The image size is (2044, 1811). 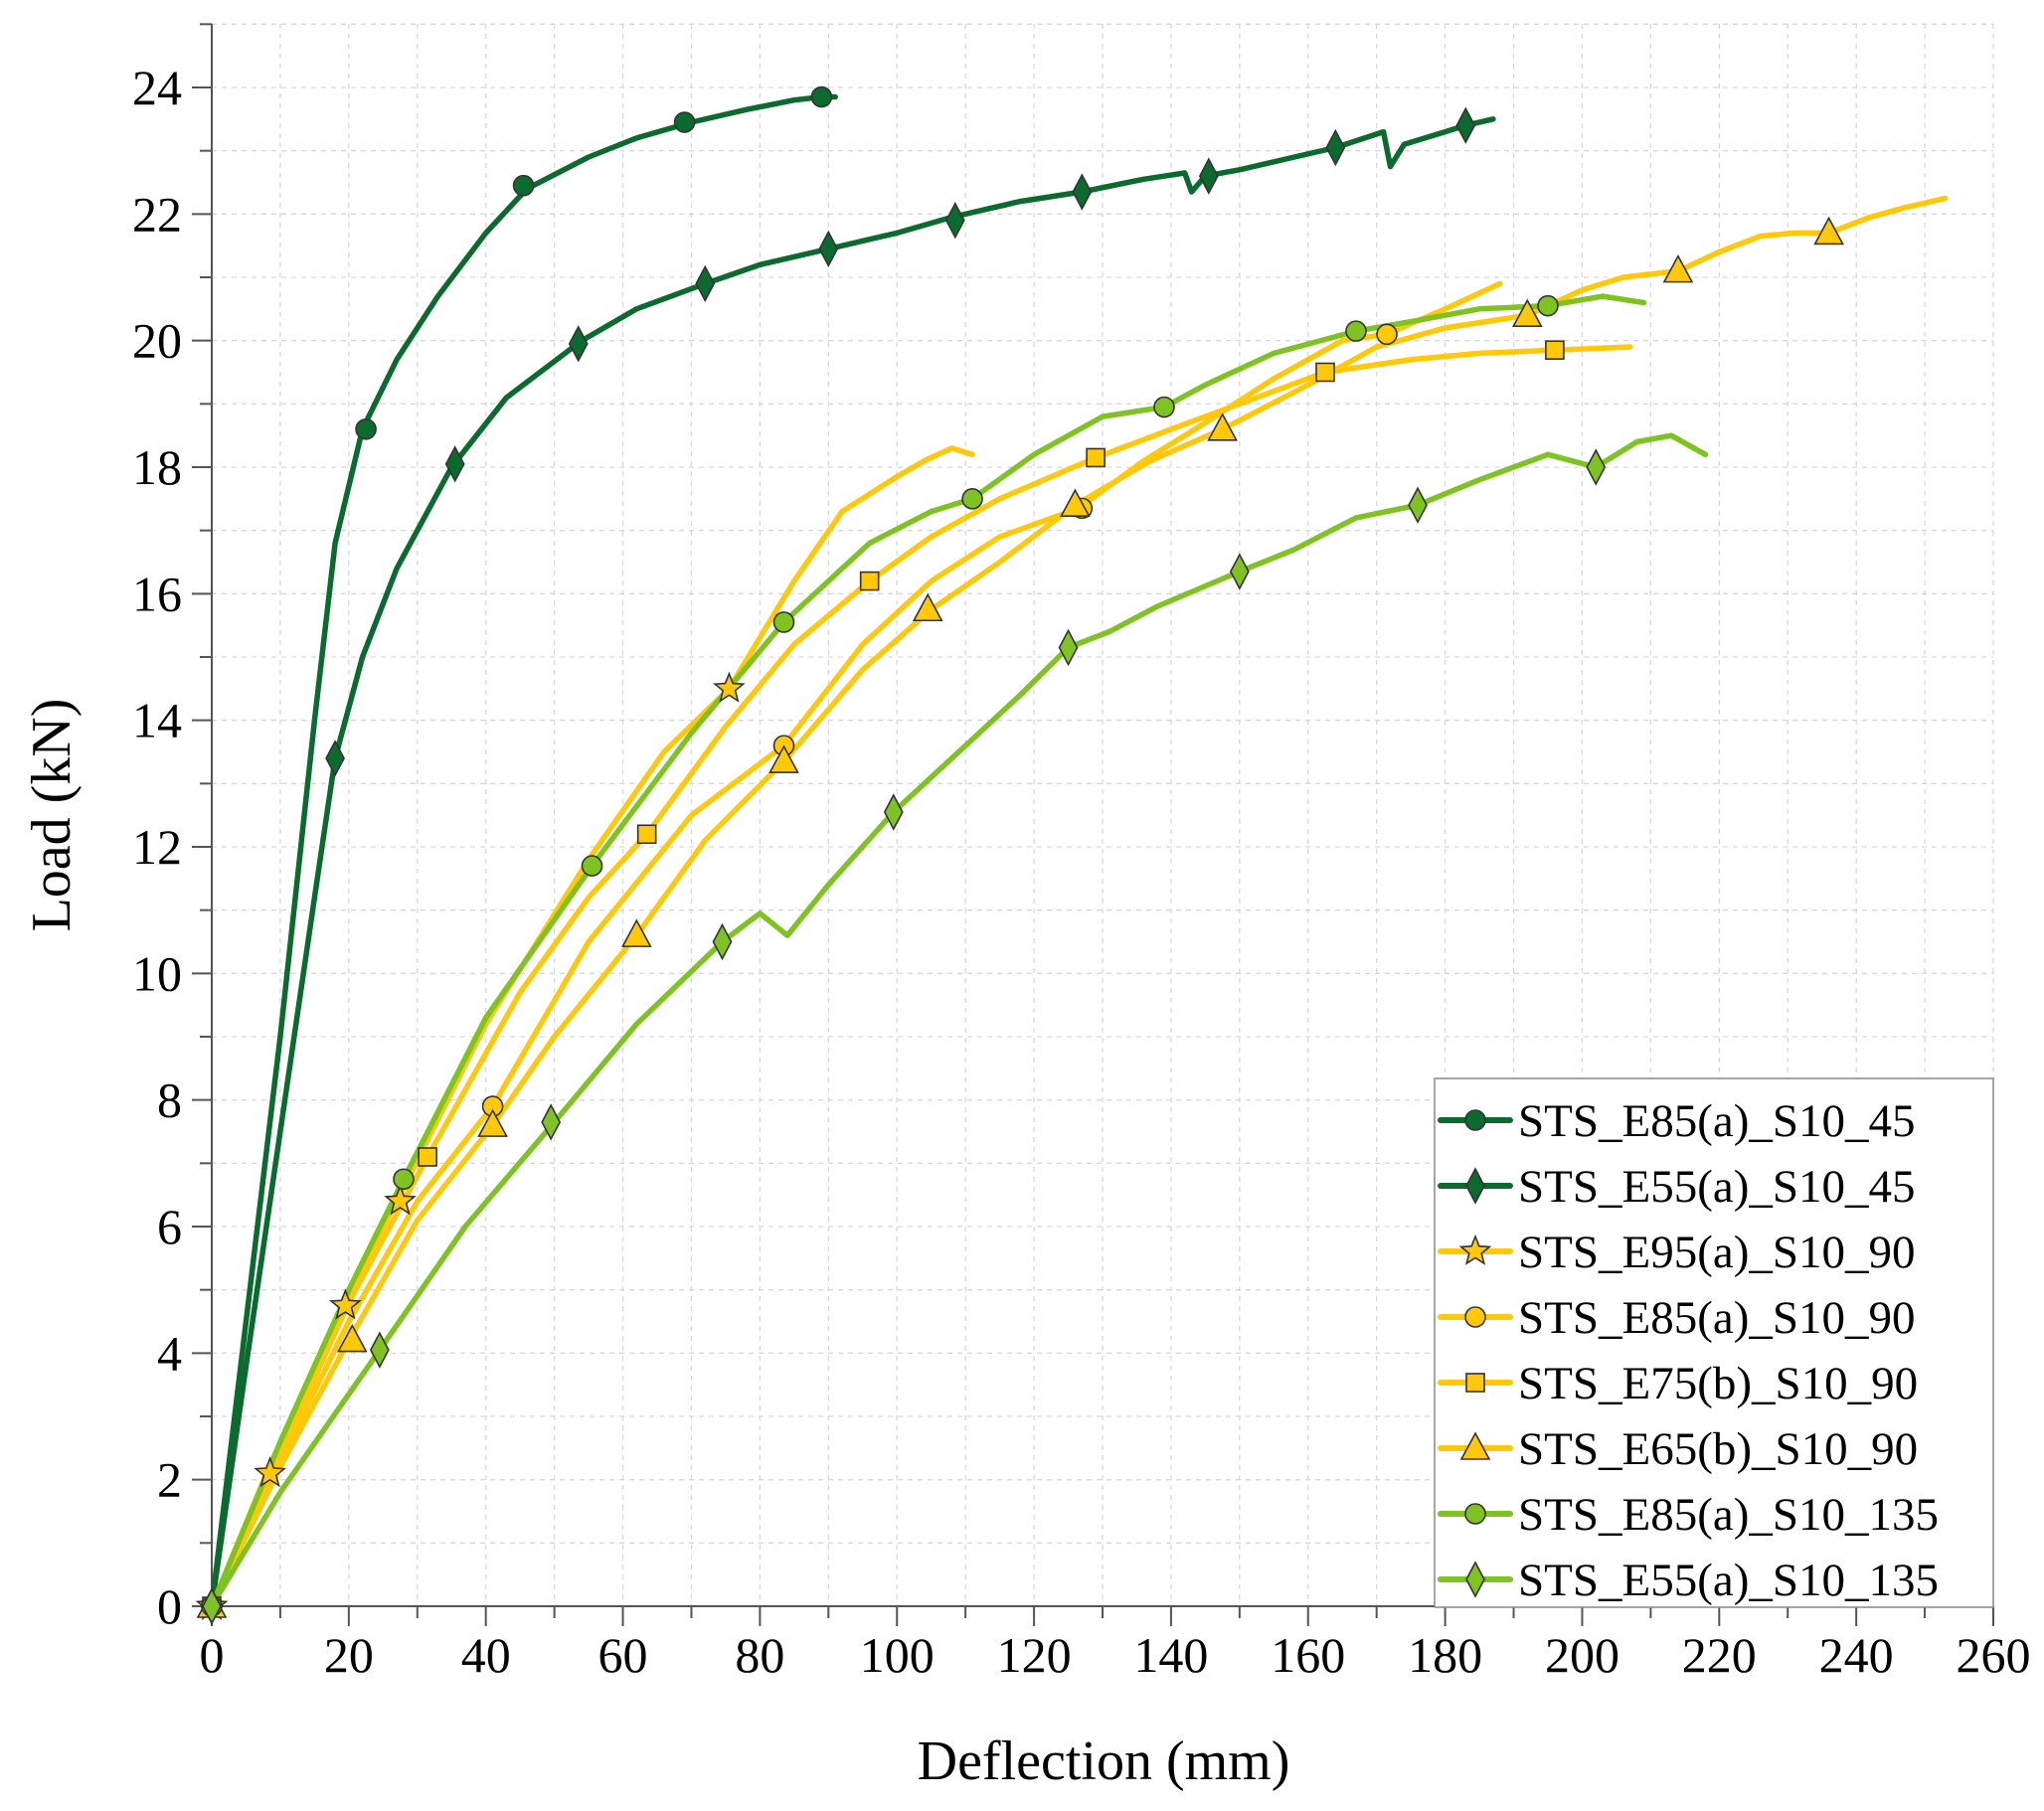 I want to click on y-axis-title: Load (kN), so click(x=52, y=815).